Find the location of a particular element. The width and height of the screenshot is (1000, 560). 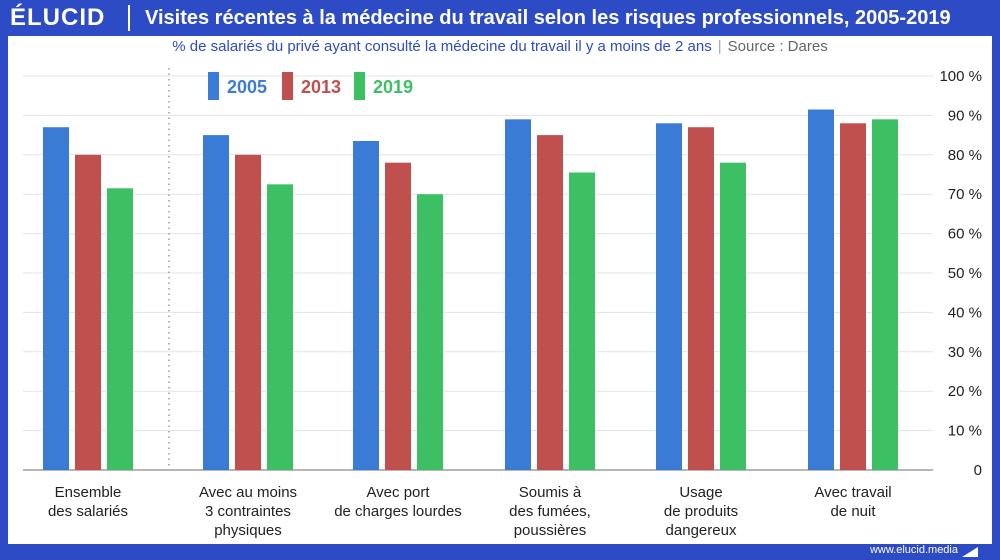

category-label: poussières is located at coordinates (550, 530).